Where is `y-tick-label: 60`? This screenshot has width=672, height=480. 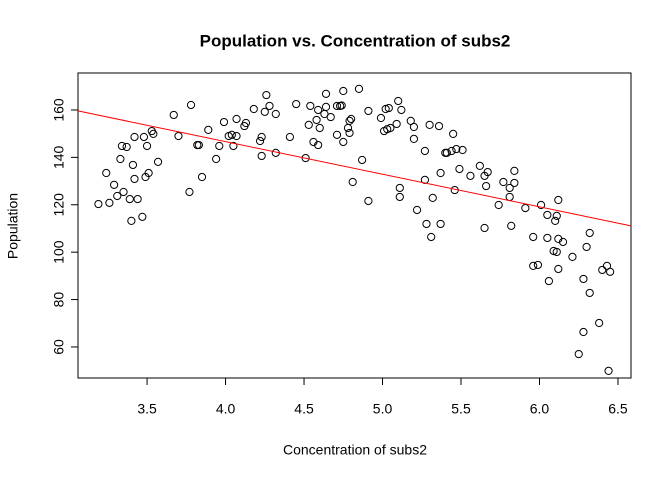 y-tick-label: 60 is located at coordinates (59, 347).